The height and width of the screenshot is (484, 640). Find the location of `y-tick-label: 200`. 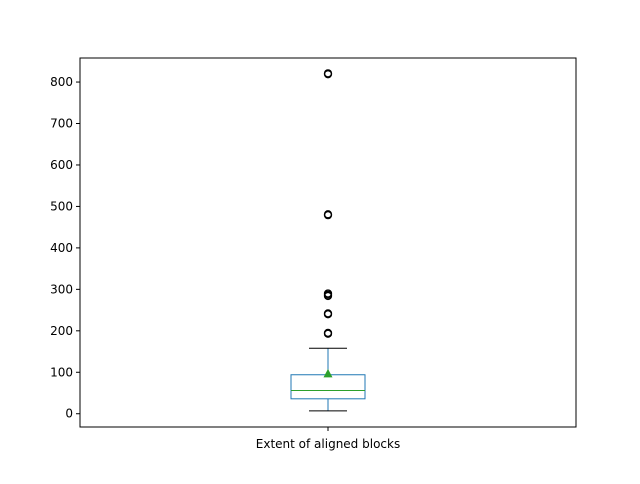

y-tick-label: 200 is located at coordinates (61, 331).